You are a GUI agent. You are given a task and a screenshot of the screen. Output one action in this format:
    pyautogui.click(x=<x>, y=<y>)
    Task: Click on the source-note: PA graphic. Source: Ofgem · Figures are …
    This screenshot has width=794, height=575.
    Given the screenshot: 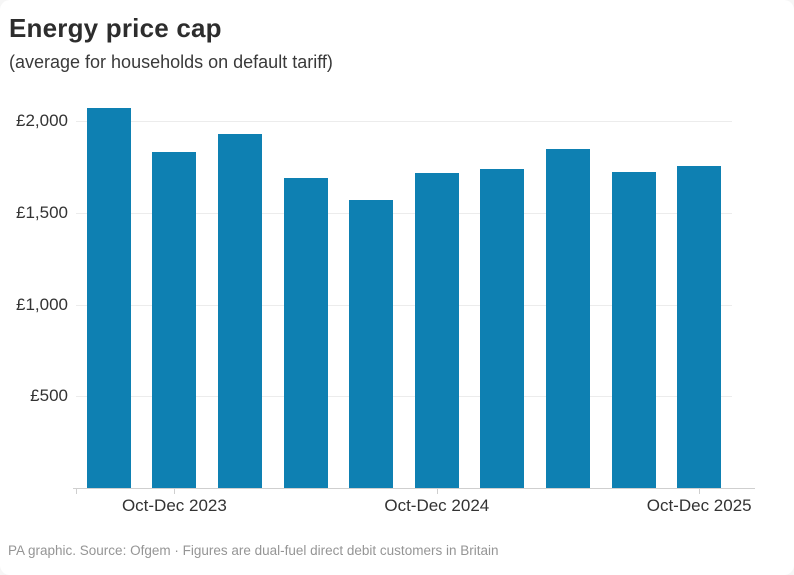 What is the action you would take?
    pyautogui.click(x=253, y=550)
    